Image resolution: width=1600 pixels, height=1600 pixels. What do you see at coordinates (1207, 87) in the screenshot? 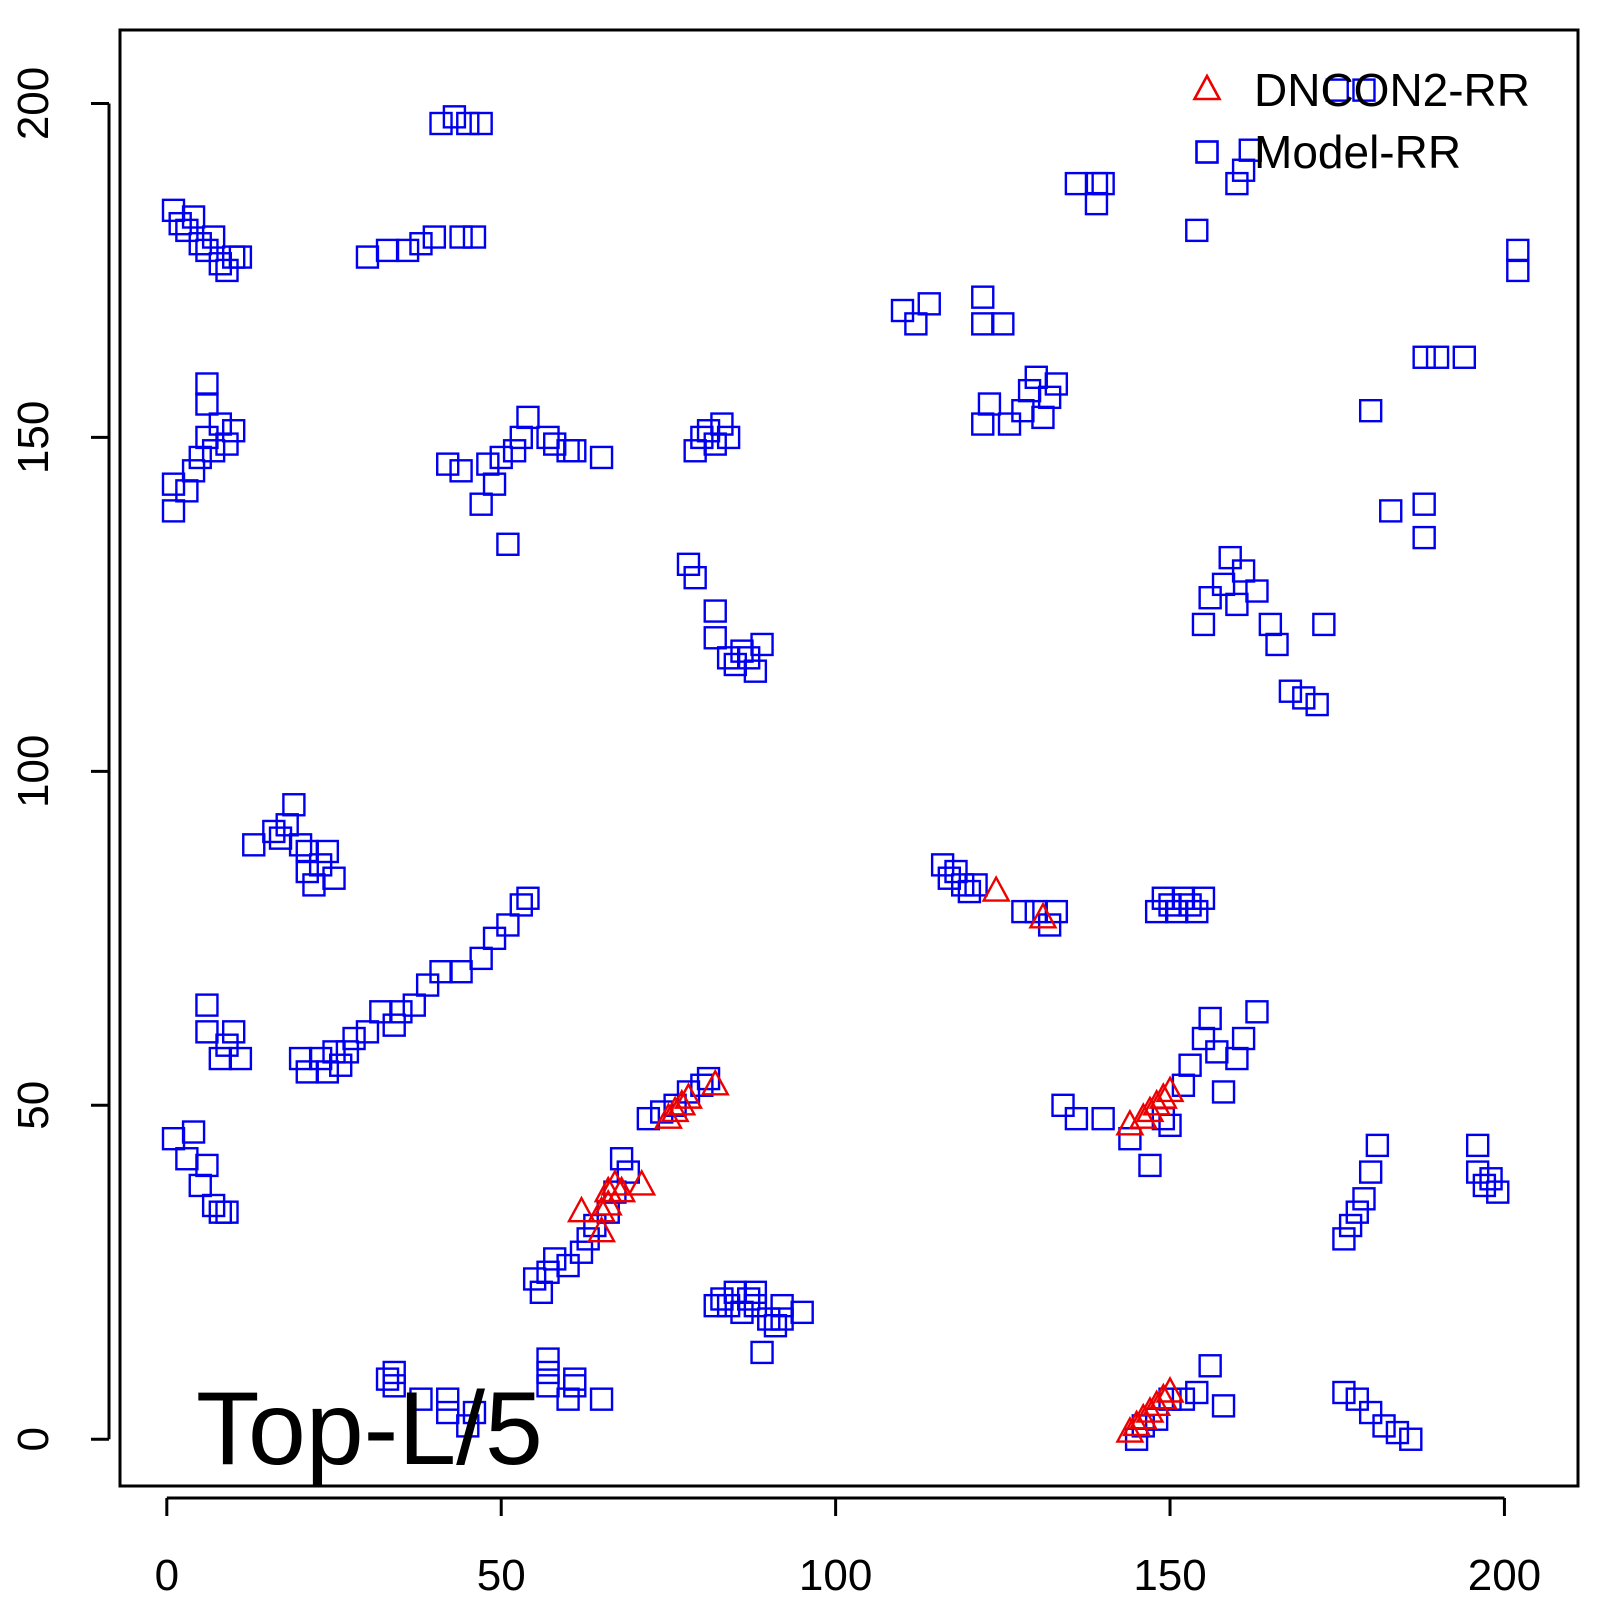
I see `legend-triangle-icon` at bounding box center [1207, 87].